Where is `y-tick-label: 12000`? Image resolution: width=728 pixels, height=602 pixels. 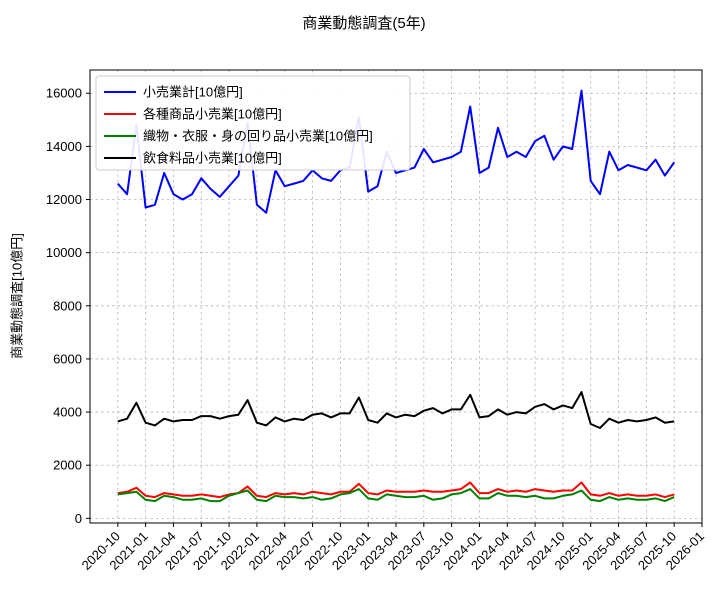
y-tick-label: 12000 is located at coordinates (64, 199).